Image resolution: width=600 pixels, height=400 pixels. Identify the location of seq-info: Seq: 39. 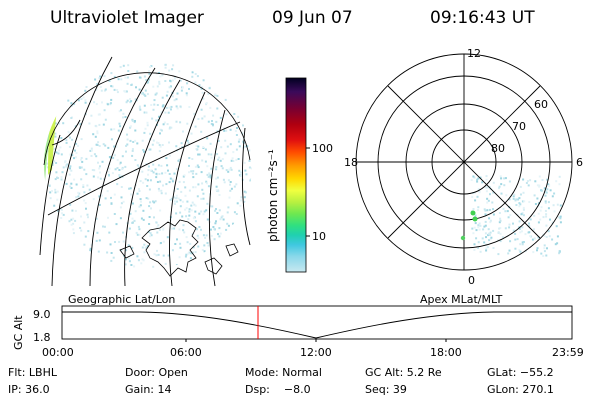
(386, 389).